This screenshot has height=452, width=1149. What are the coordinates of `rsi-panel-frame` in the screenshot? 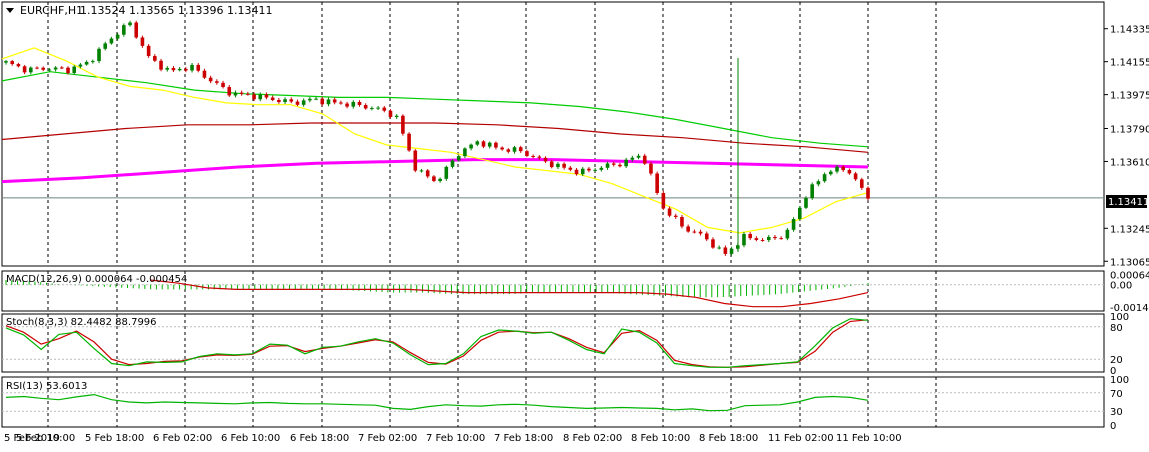 It's located at (553, 402).